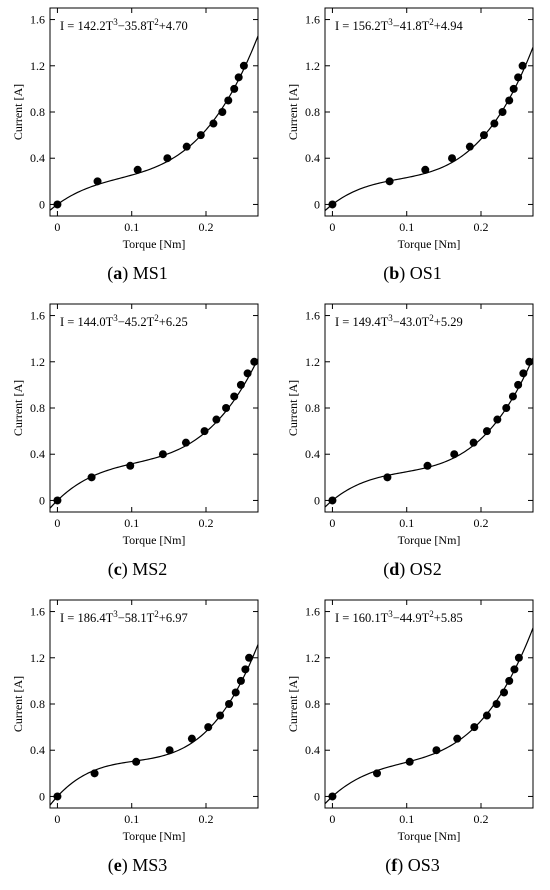  What do you see at coordinates (136, 322) in the screenshot?
I see `equation-term: −45.2T` at bounding box center [136, 322].